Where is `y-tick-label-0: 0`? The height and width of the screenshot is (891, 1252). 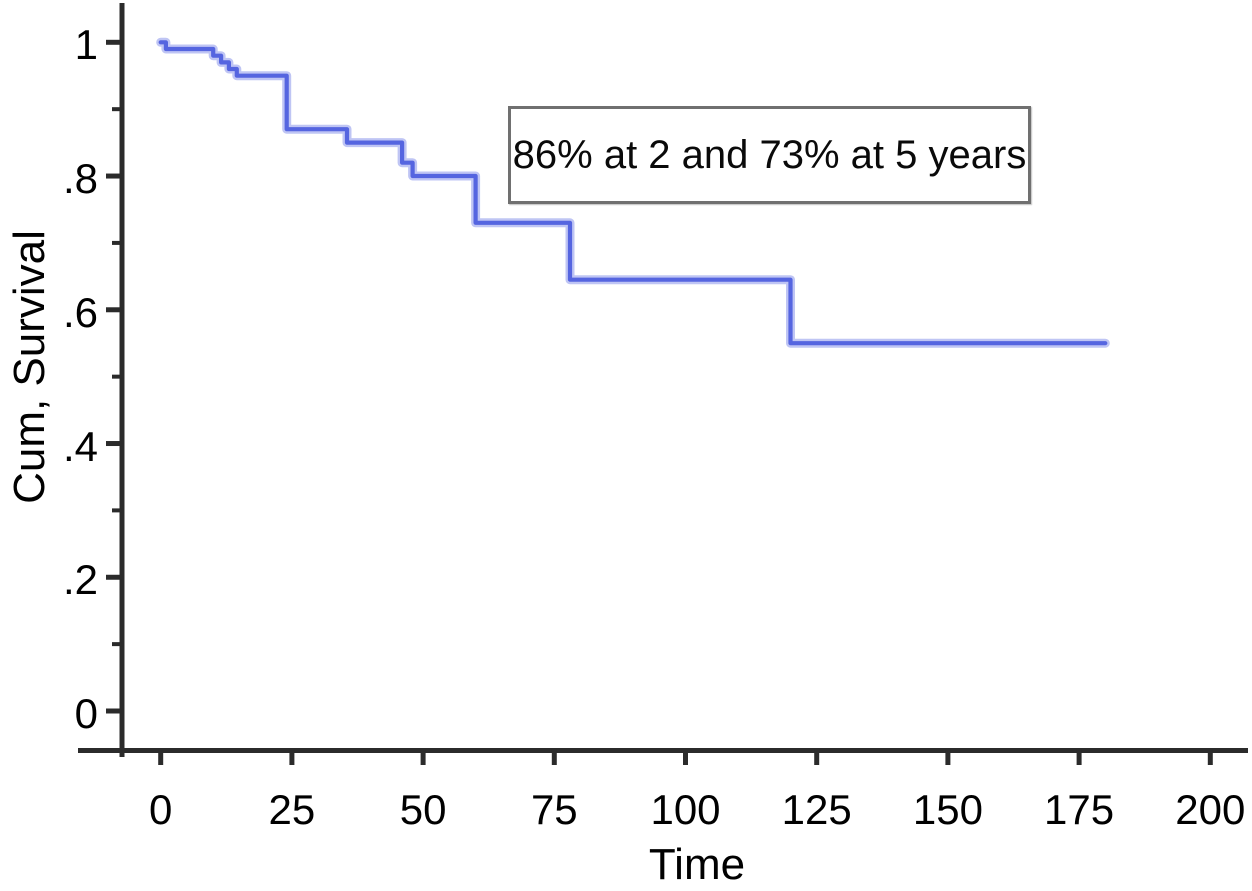
y-tick-label-0: 0 is located at coordinates (86, 713).